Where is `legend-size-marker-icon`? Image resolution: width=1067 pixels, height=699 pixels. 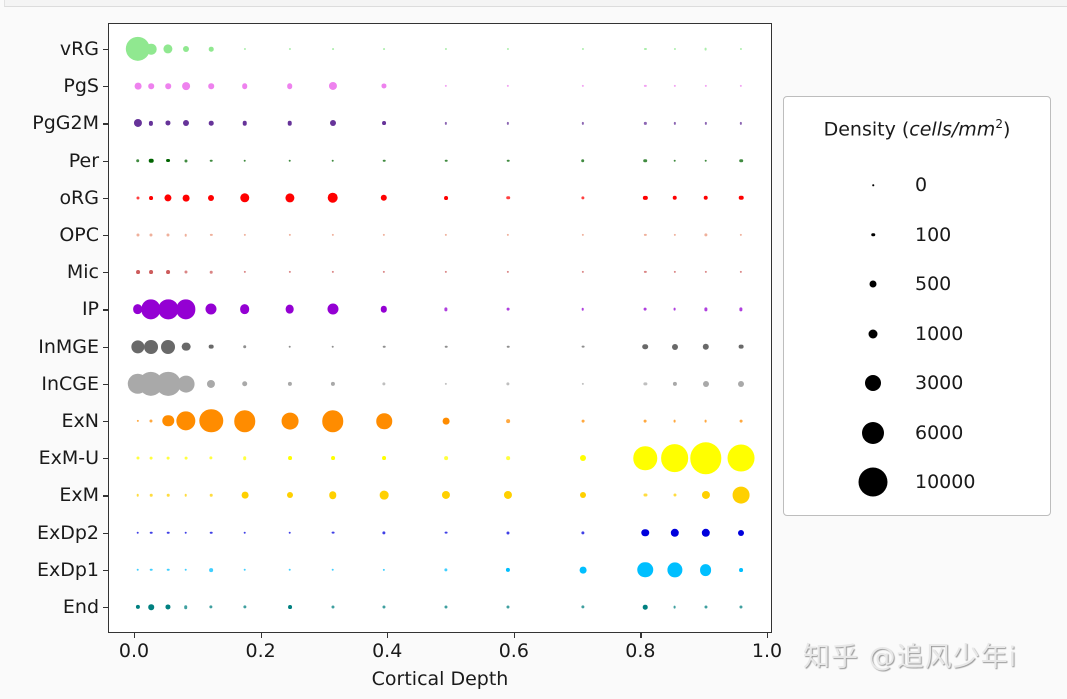 legend-size-marker-icon is located at coordinates (873, 432).